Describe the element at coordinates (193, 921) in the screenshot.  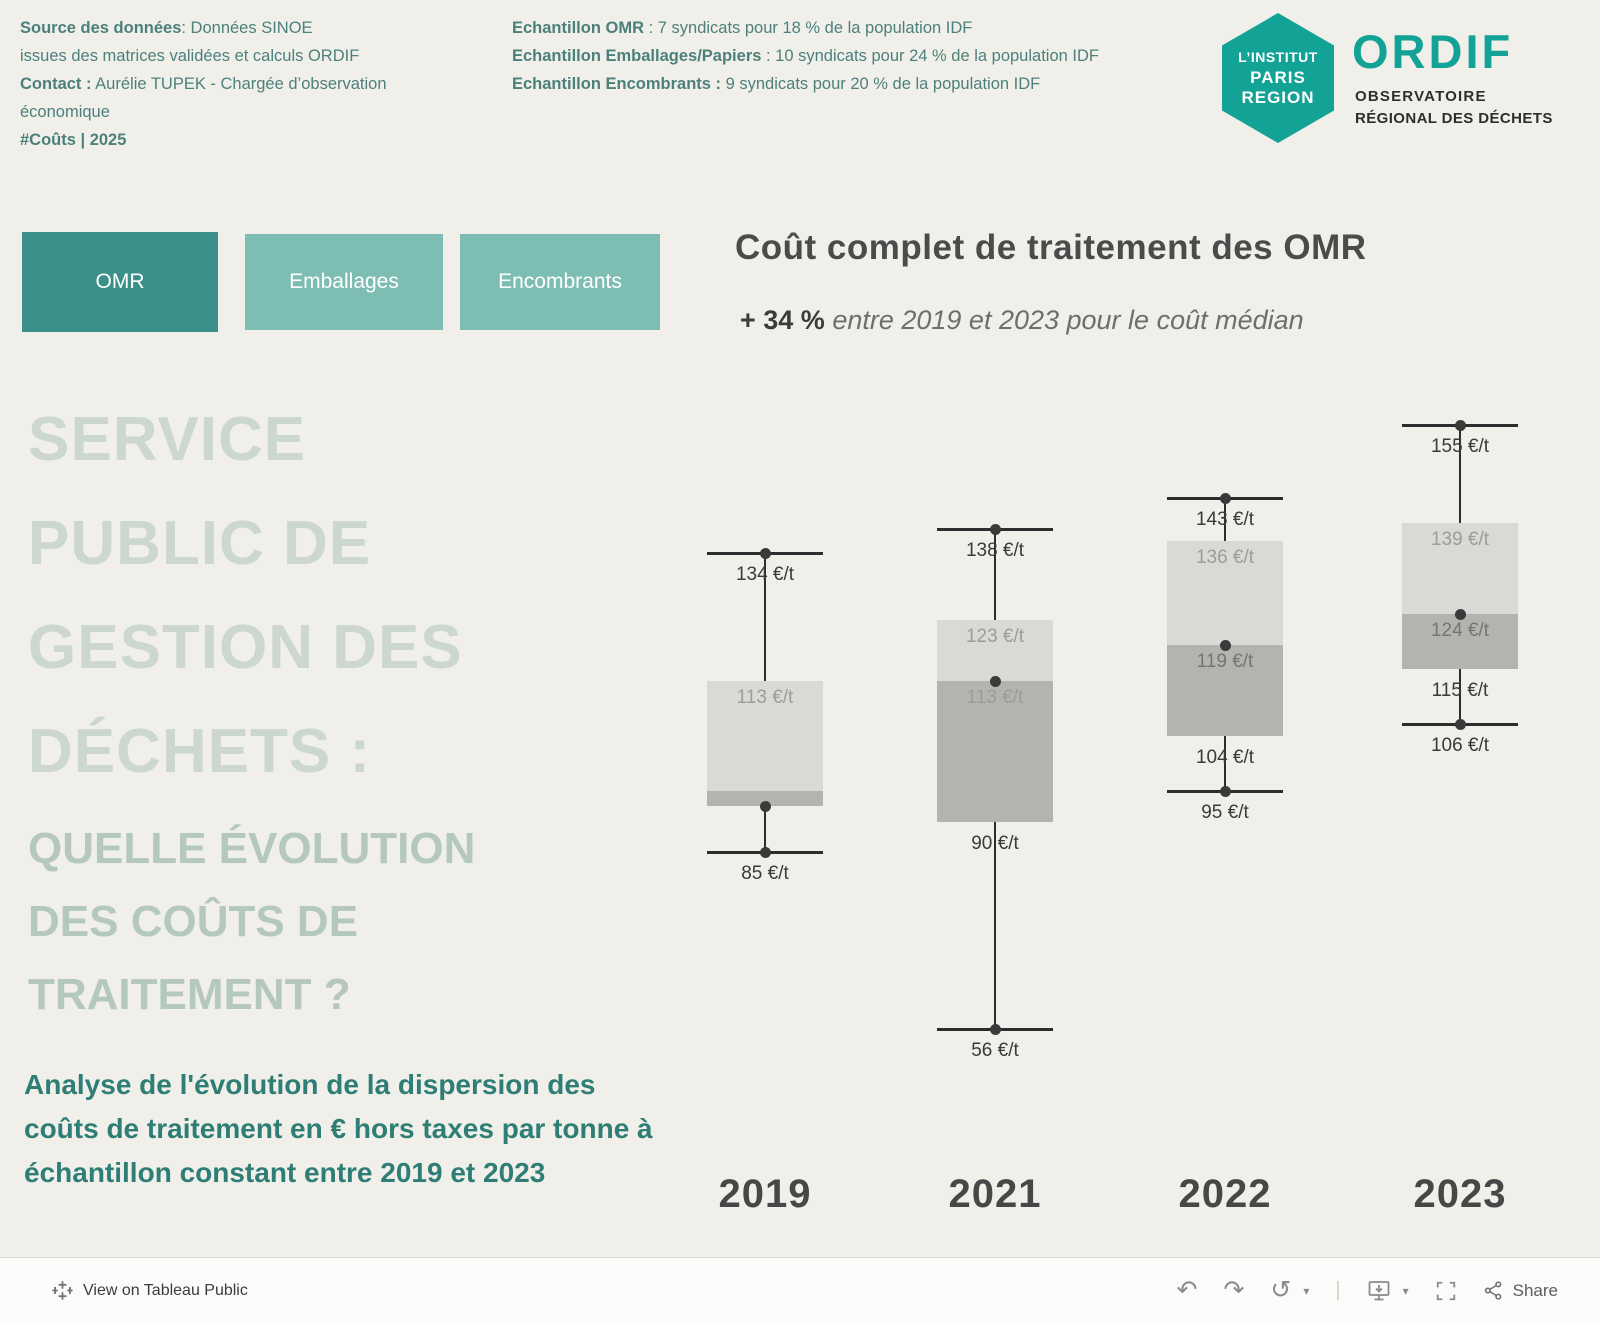
I see `headline-line: DES COÛTS DE` at that location.